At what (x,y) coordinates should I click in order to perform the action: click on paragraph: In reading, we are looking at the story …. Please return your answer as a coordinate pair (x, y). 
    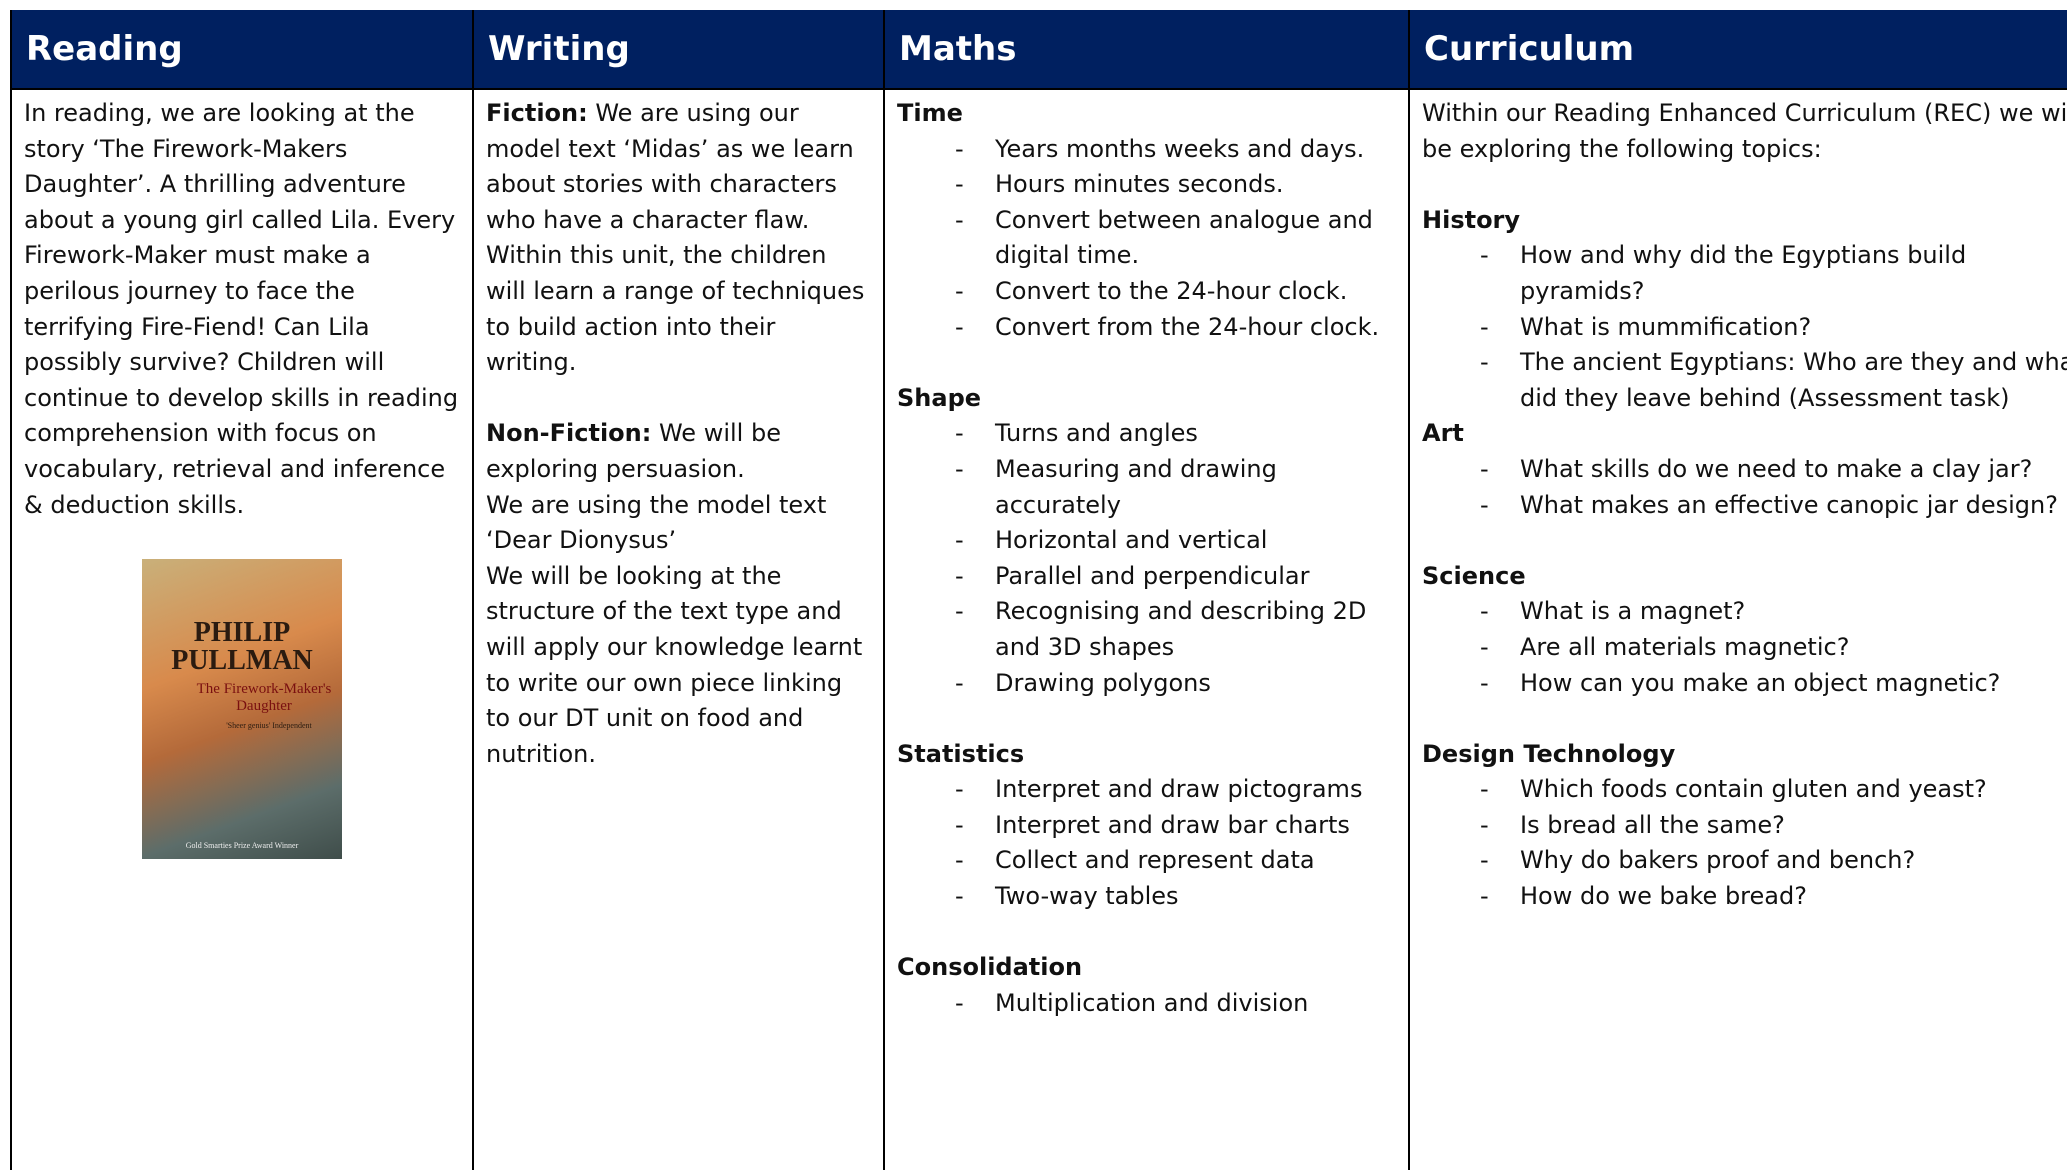
    Looking at the image, I should click on (241, 309).